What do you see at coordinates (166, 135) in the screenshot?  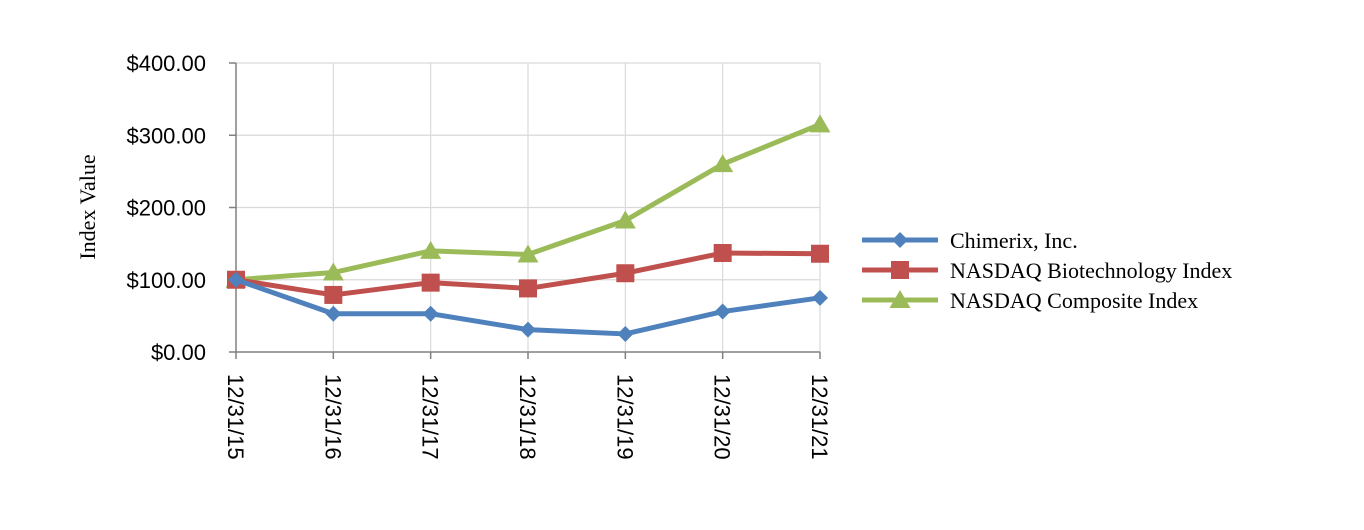 I see `y-tick-label: $300.00` at bounding box center [166, 135].